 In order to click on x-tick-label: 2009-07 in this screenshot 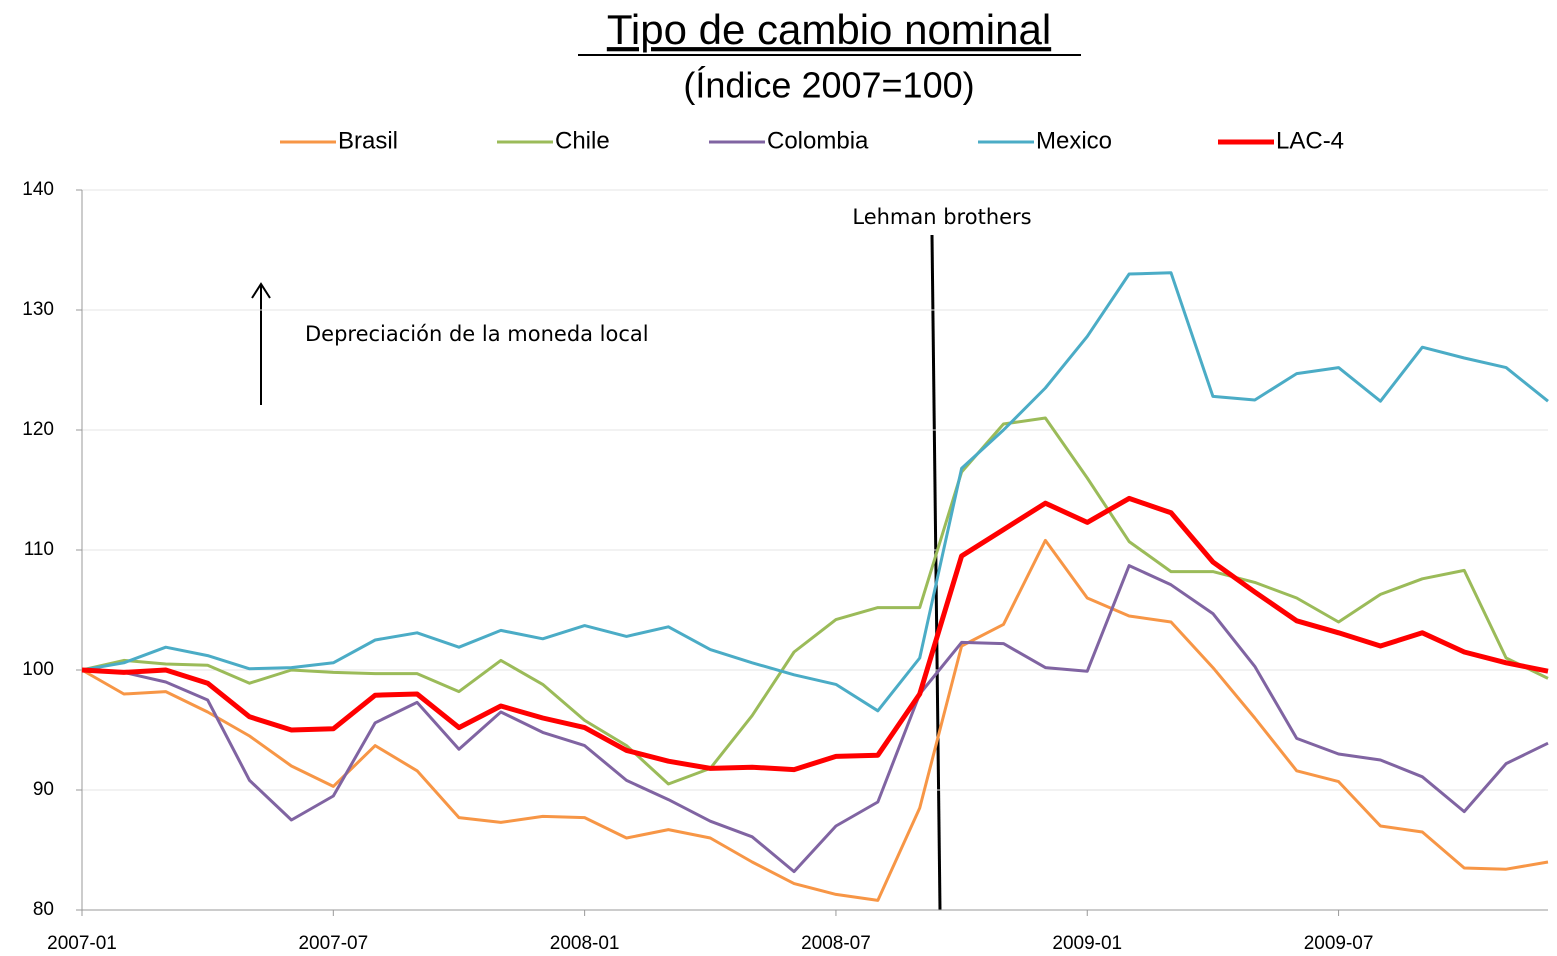, I will do `click(1339, 943)`.